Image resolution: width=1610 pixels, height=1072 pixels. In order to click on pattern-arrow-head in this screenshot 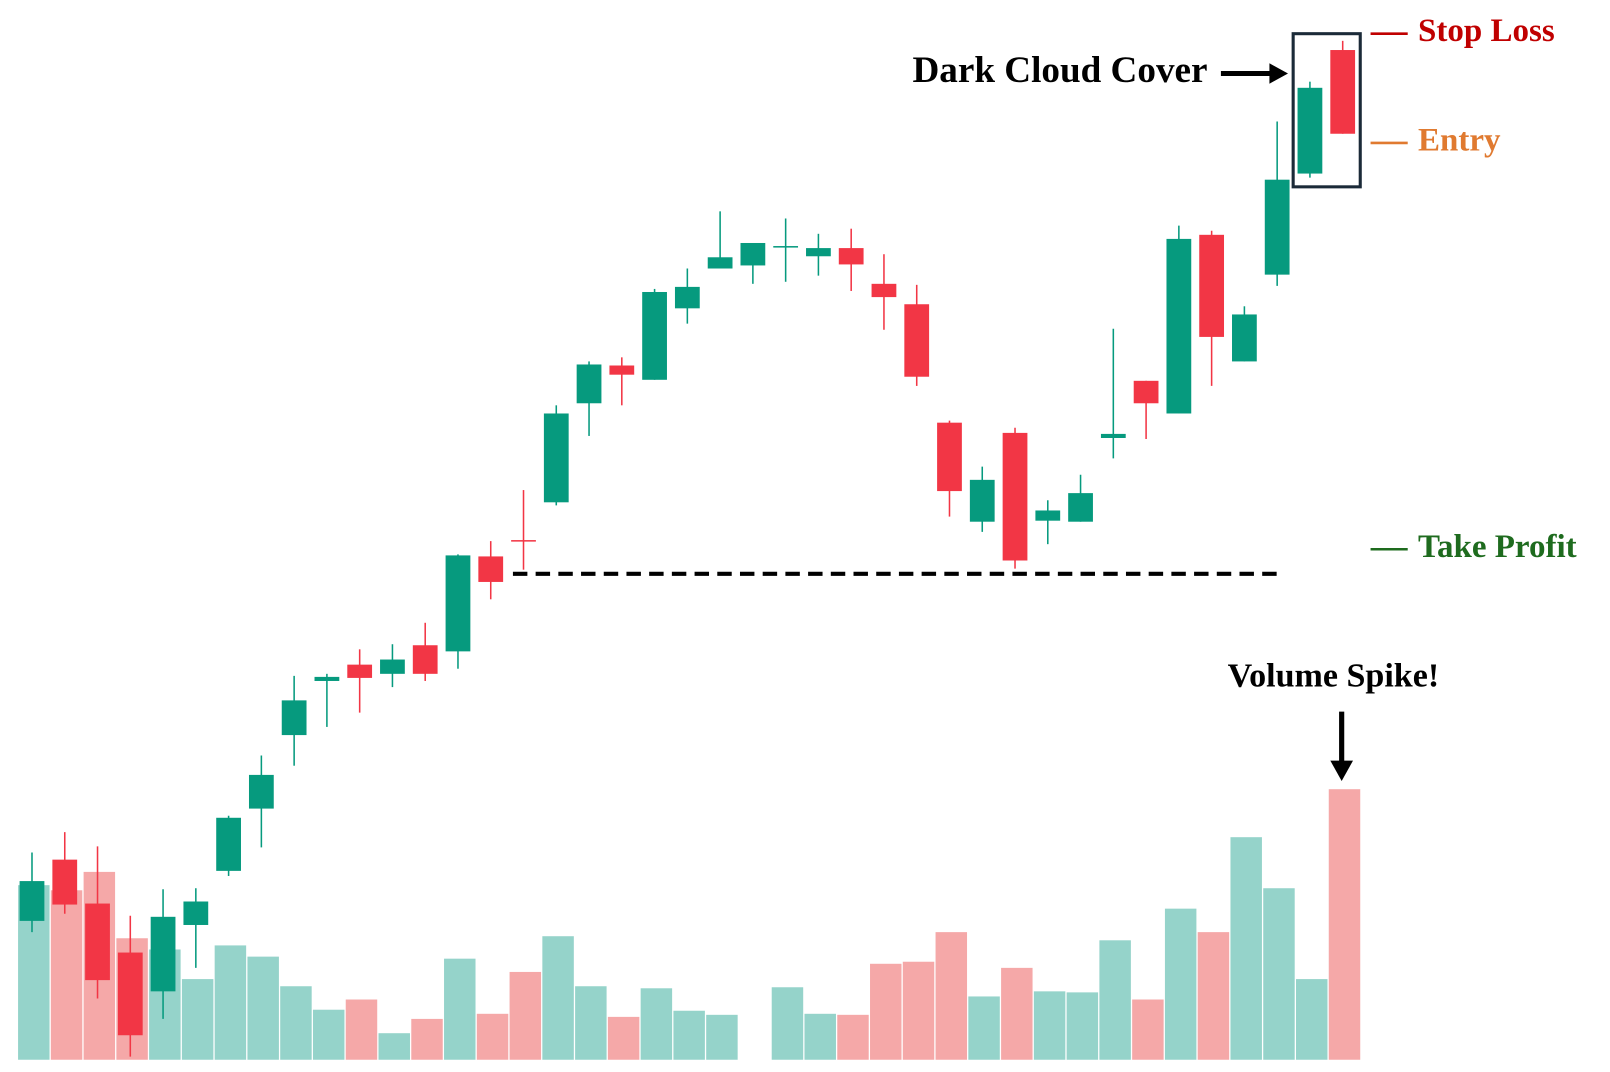, I will do `click(1278, 73)`.